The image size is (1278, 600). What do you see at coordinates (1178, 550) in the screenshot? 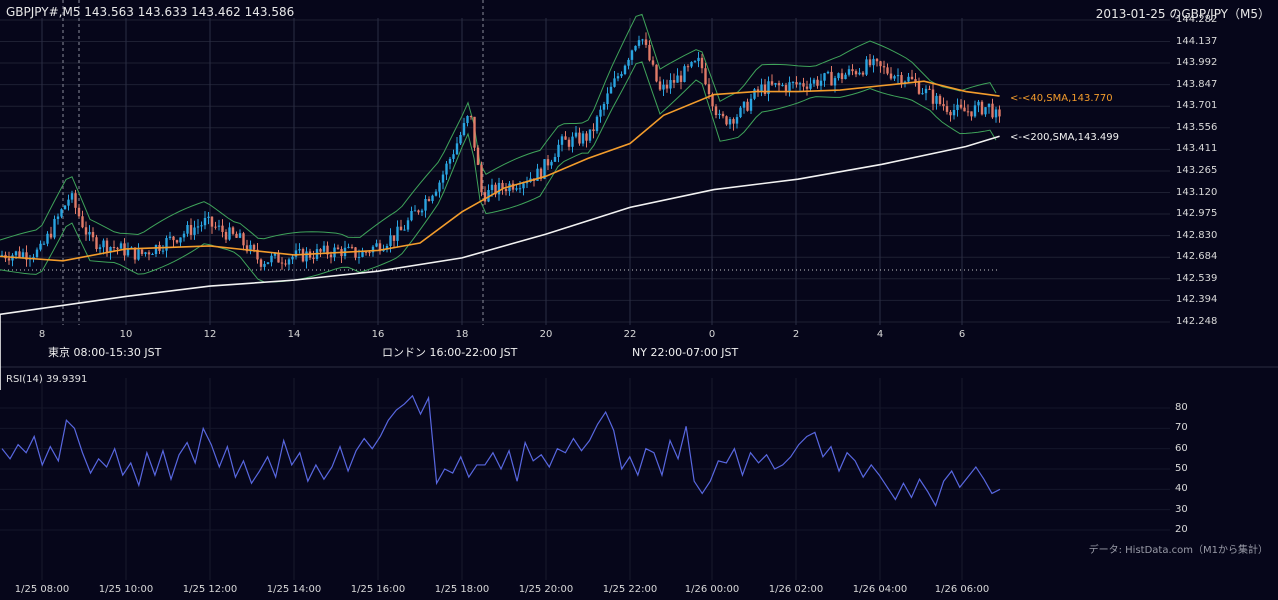
I see `source-note: データ: HistData.com（M1から集計）` at bounding box center [1178, 550].